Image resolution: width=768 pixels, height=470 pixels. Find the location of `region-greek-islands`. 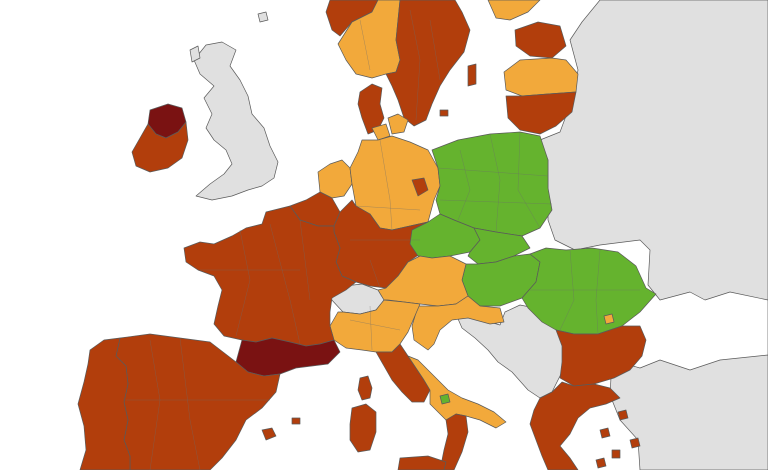

region-greek-islands is located at coordinates (618, 439).